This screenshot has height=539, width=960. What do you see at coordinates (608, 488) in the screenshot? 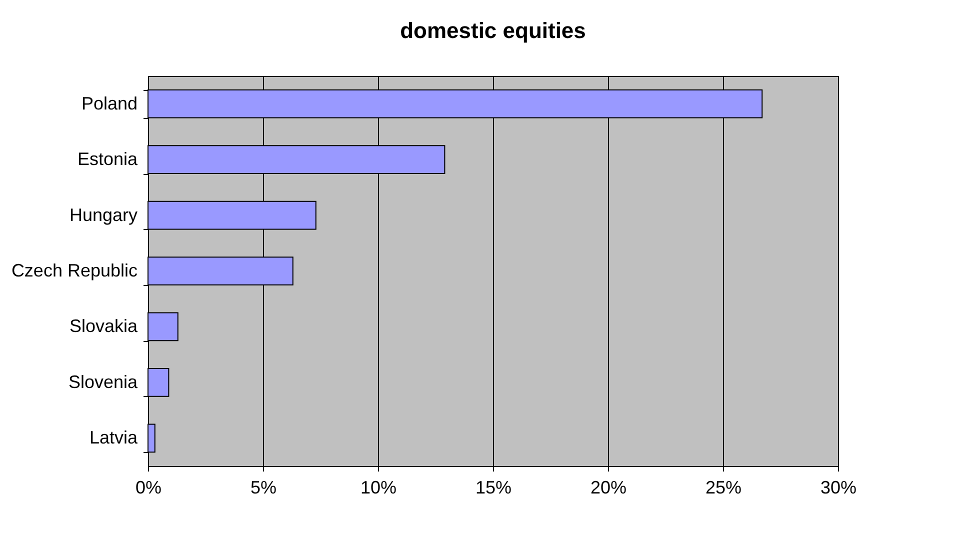
I see `x-tick-label: 20%` at bounding box center [608, 488].